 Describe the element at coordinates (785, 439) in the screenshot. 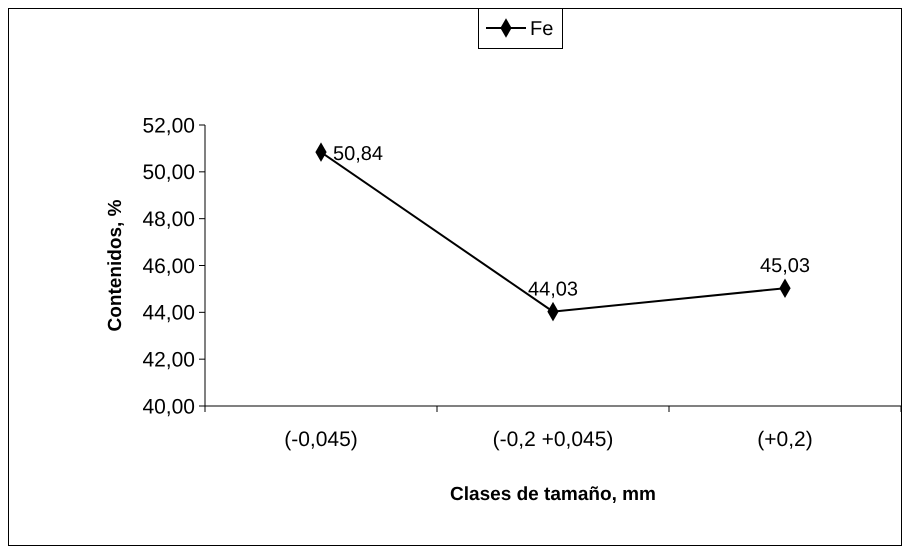

I see `x-tick-label: (+0,2)` at that location.